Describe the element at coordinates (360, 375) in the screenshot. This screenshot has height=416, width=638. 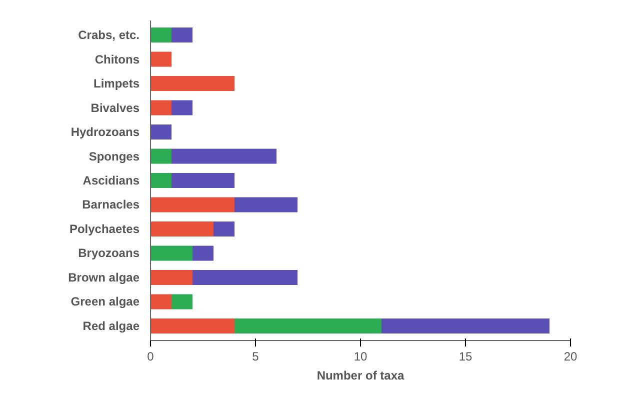
I see `x-axis-title: Number of taxa` at that location.